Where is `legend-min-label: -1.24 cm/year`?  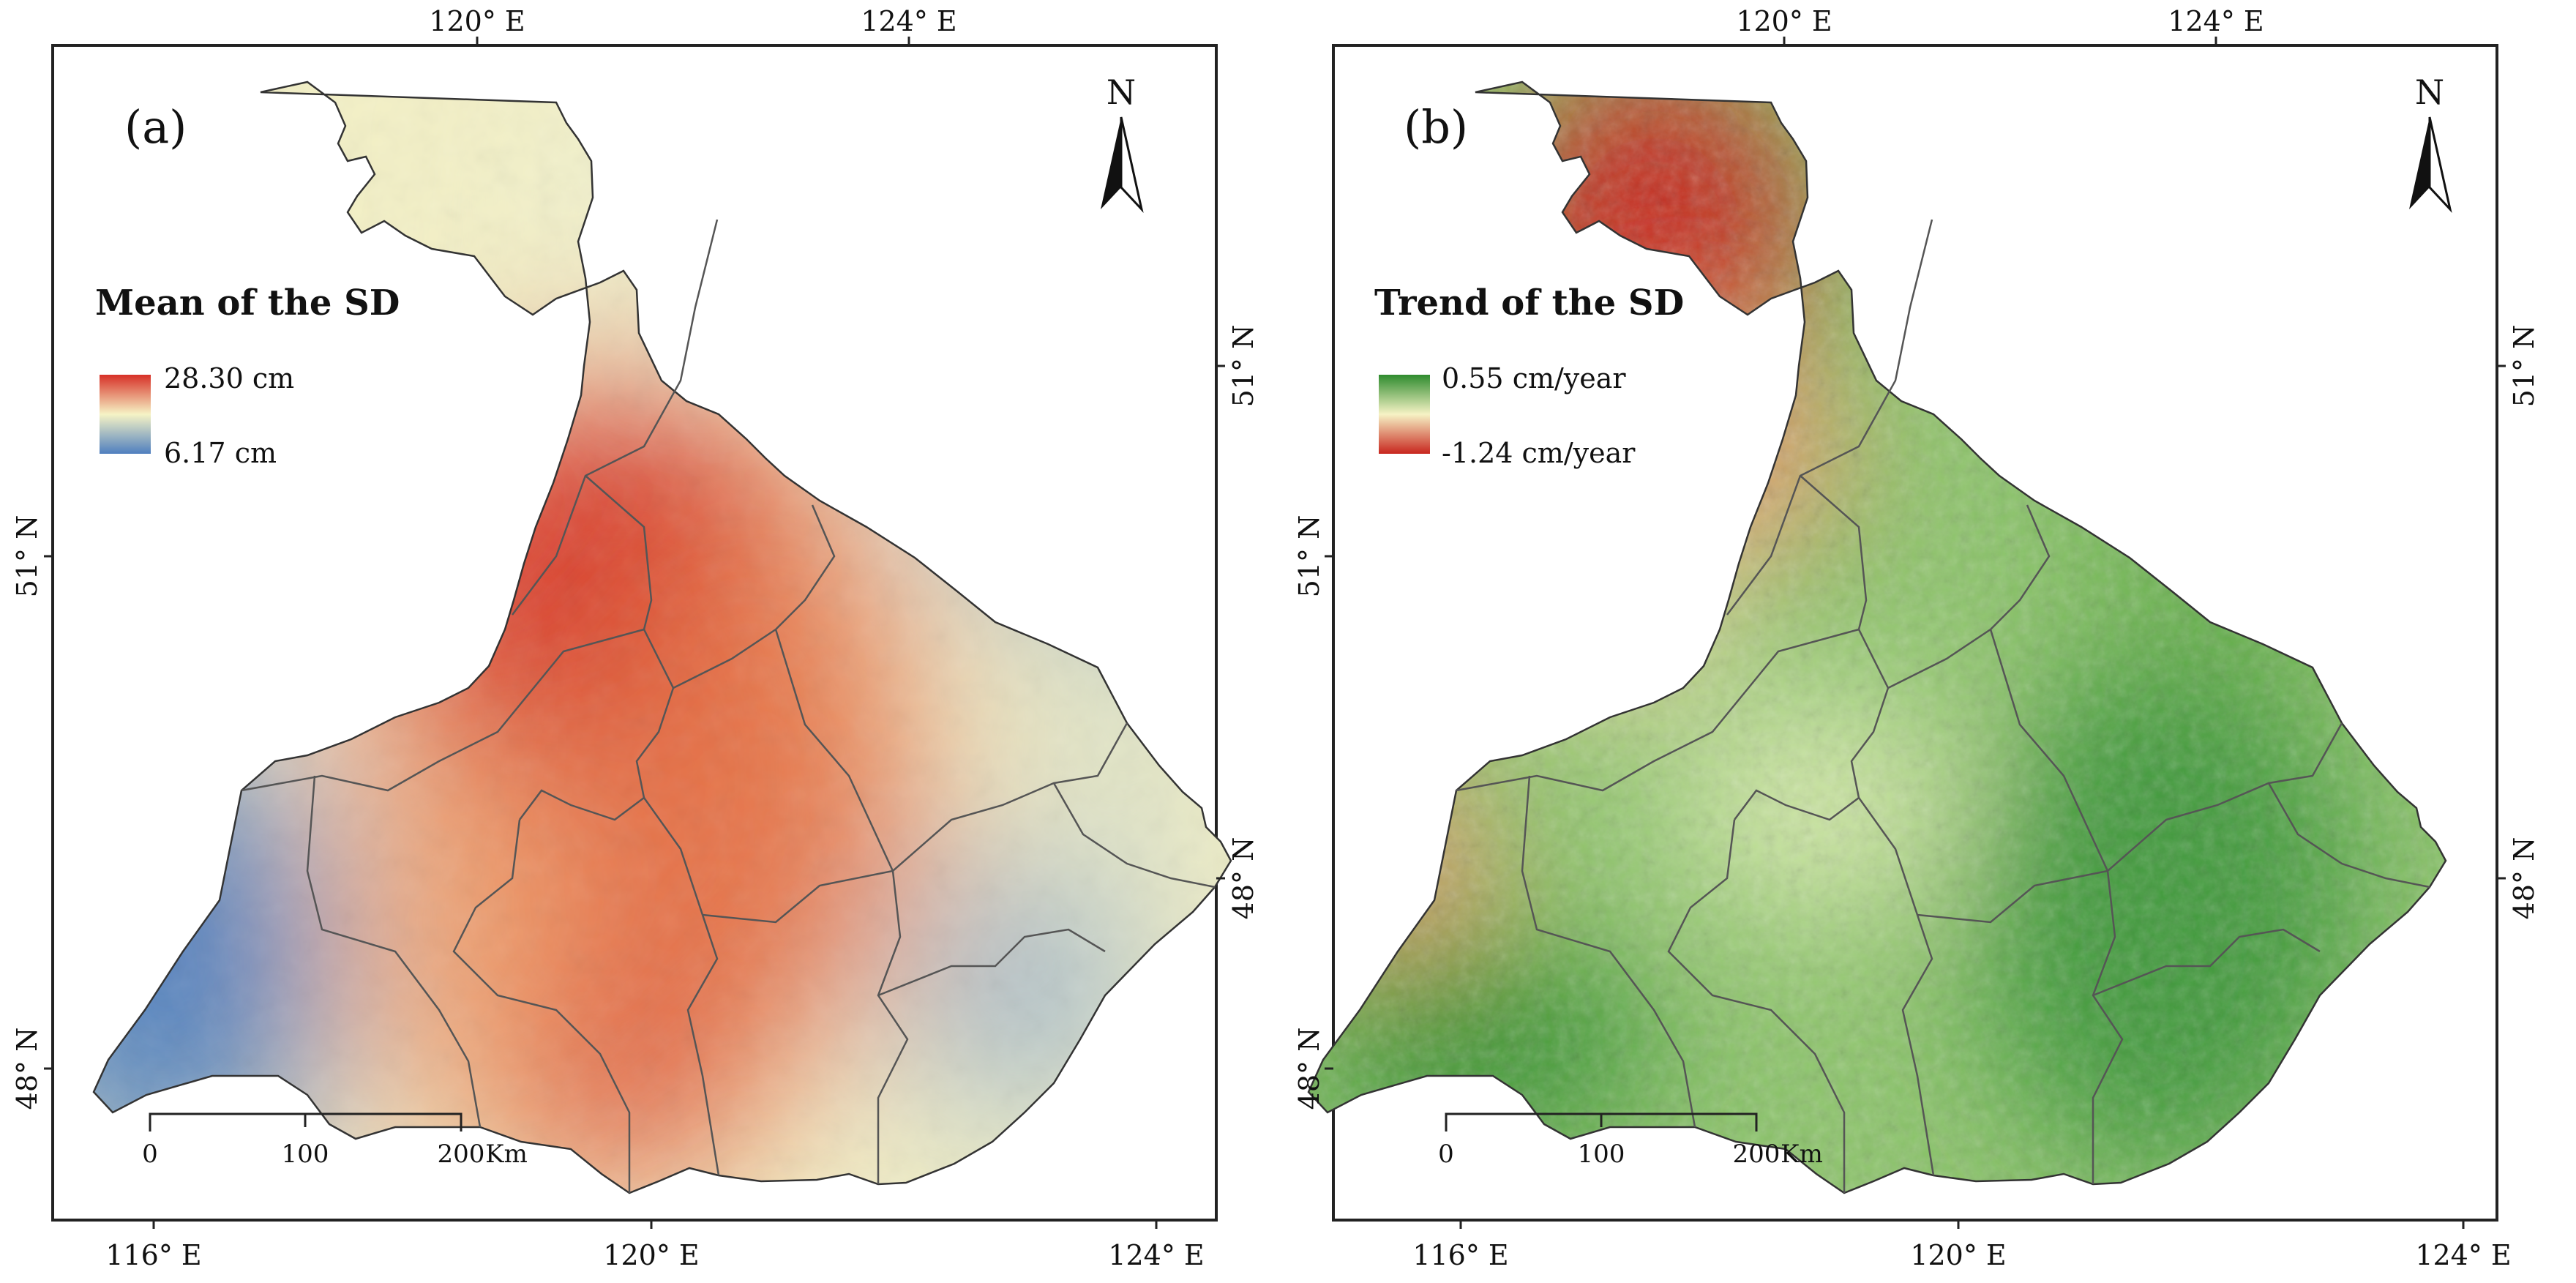 legend-min-label: -1.24 cm/year is located at coordinates (1539, 453).